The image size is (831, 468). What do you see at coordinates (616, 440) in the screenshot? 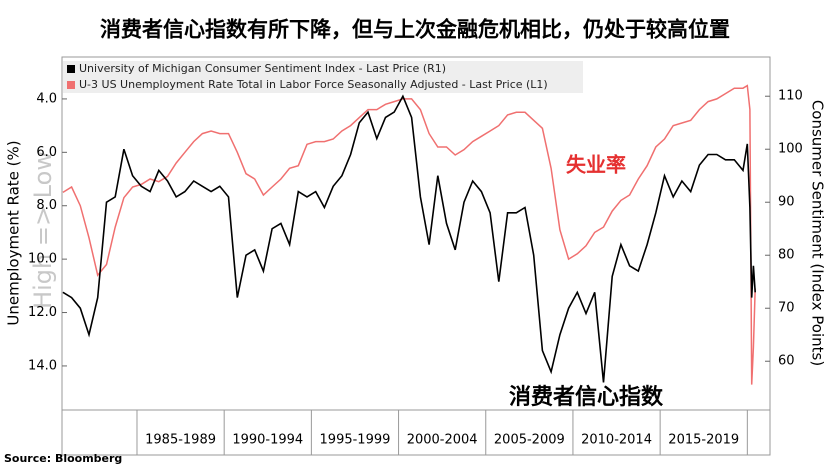
I see `x-tick-label: 2010-2014` at bounding box center [616, 440].